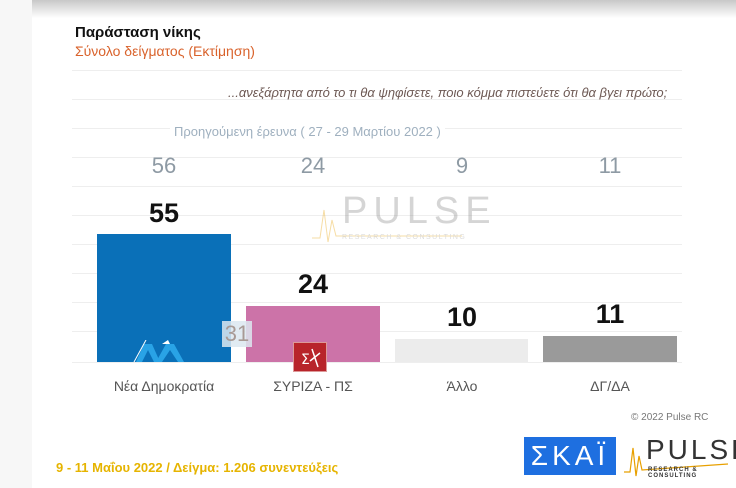 The image size is (736, 488). What do you see at coordinates (313, 386) in the screenshot?
I see `category-label: ΣΥΡΙΖΑ - ΠΣ` at bounding box center [313, 386].